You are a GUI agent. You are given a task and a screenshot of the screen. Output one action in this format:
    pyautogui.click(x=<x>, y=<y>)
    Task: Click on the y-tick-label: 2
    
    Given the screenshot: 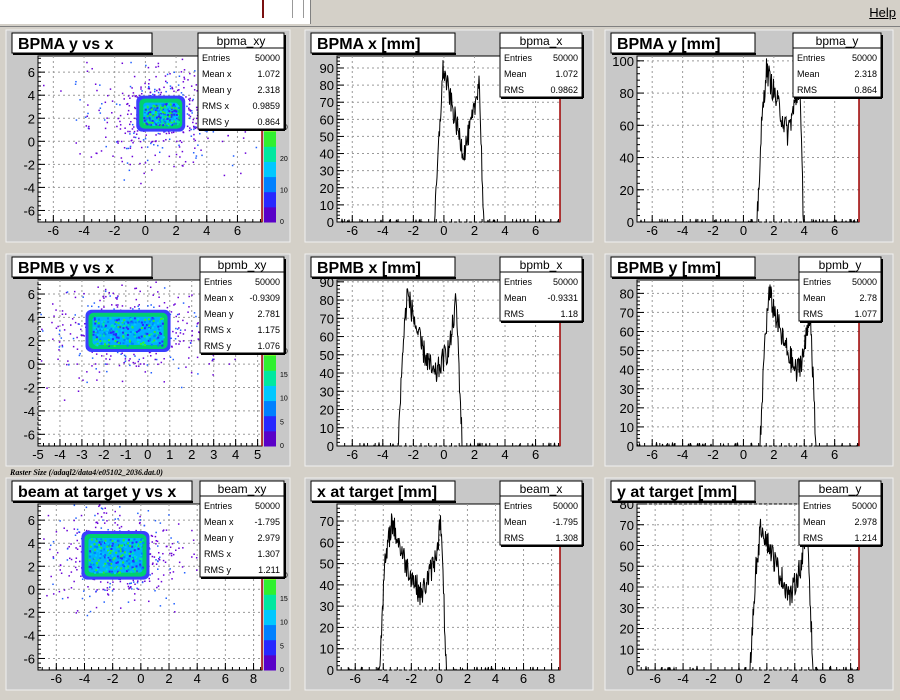 What is the action you would take?
    pyautogui.click(x=31, y=341)
    